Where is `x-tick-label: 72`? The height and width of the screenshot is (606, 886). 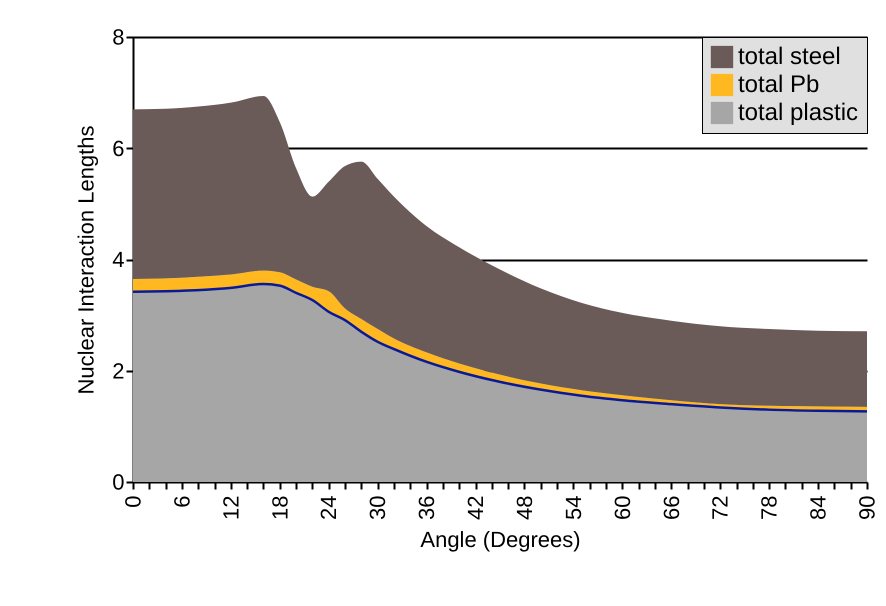 x-tick-label: 72 is located at coordinates (720, 508).